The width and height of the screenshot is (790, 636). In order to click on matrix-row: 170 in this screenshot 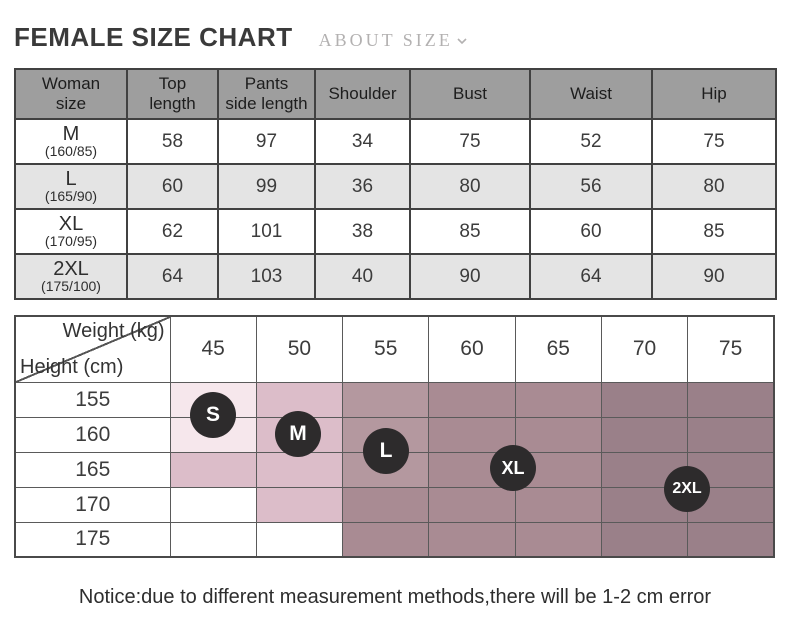, I will do `click(394, 504)`.